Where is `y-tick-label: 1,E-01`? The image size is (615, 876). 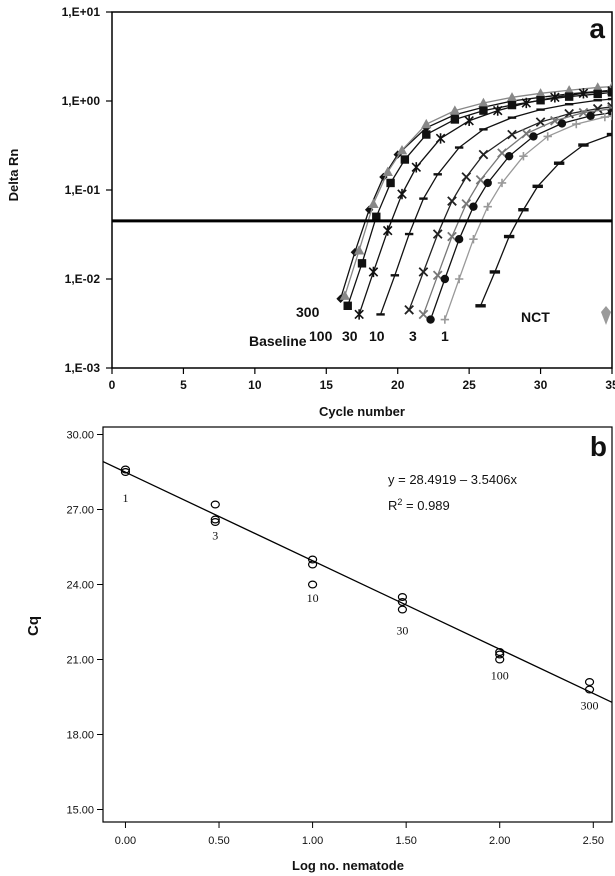 y-tick-label: 1,E-01 is located at coordinates (83, 190).